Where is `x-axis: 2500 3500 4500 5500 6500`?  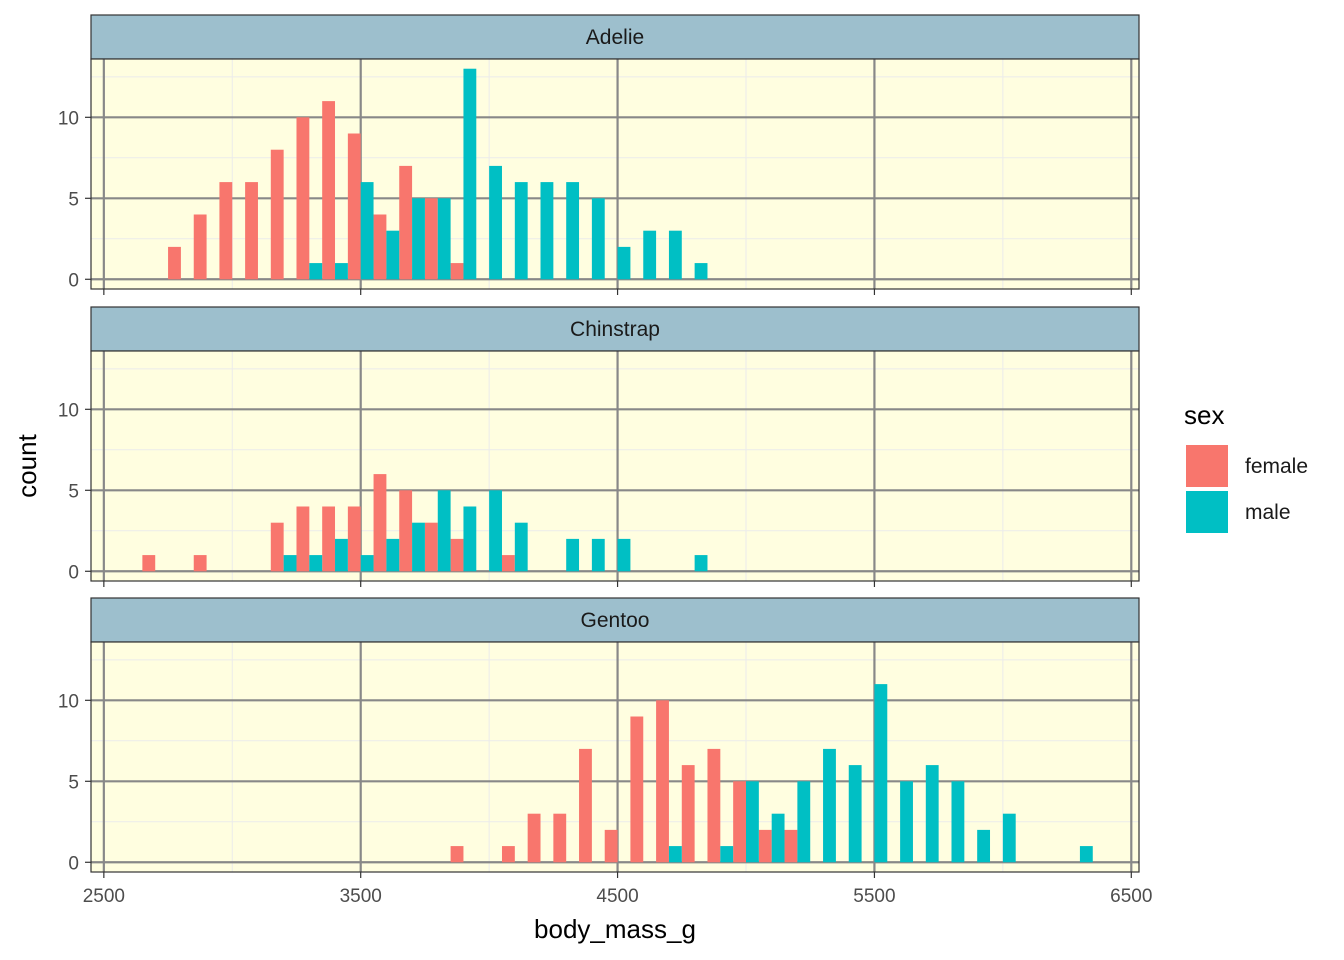
x-axis: 2500 3500 4500 5500 6500 is located at coordinates (618, 896).